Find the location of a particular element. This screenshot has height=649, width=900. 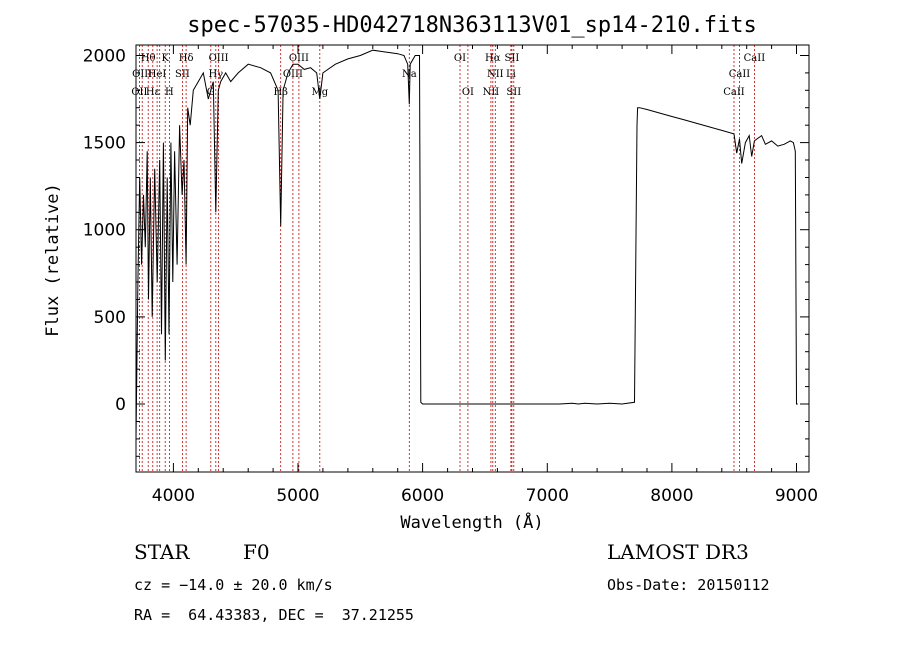

y-tick-label: 1000 is located at coordinates (104, 231).